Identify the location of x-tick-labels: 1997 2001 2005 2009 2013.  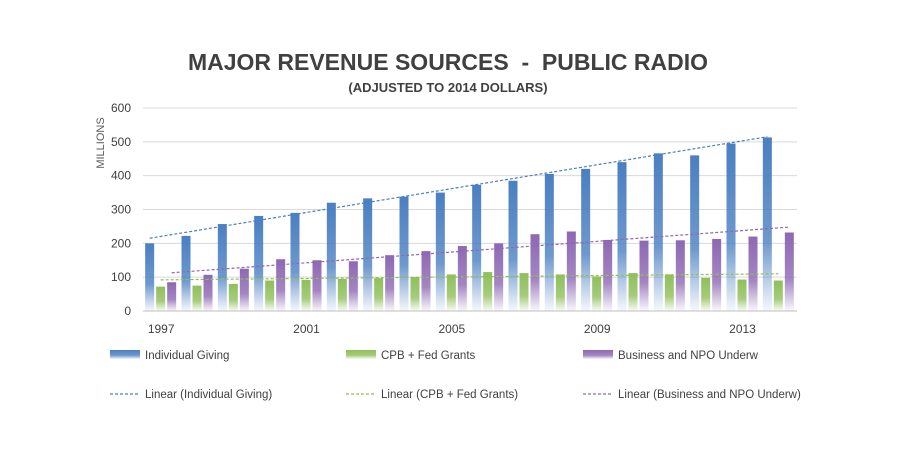
(452, 329).